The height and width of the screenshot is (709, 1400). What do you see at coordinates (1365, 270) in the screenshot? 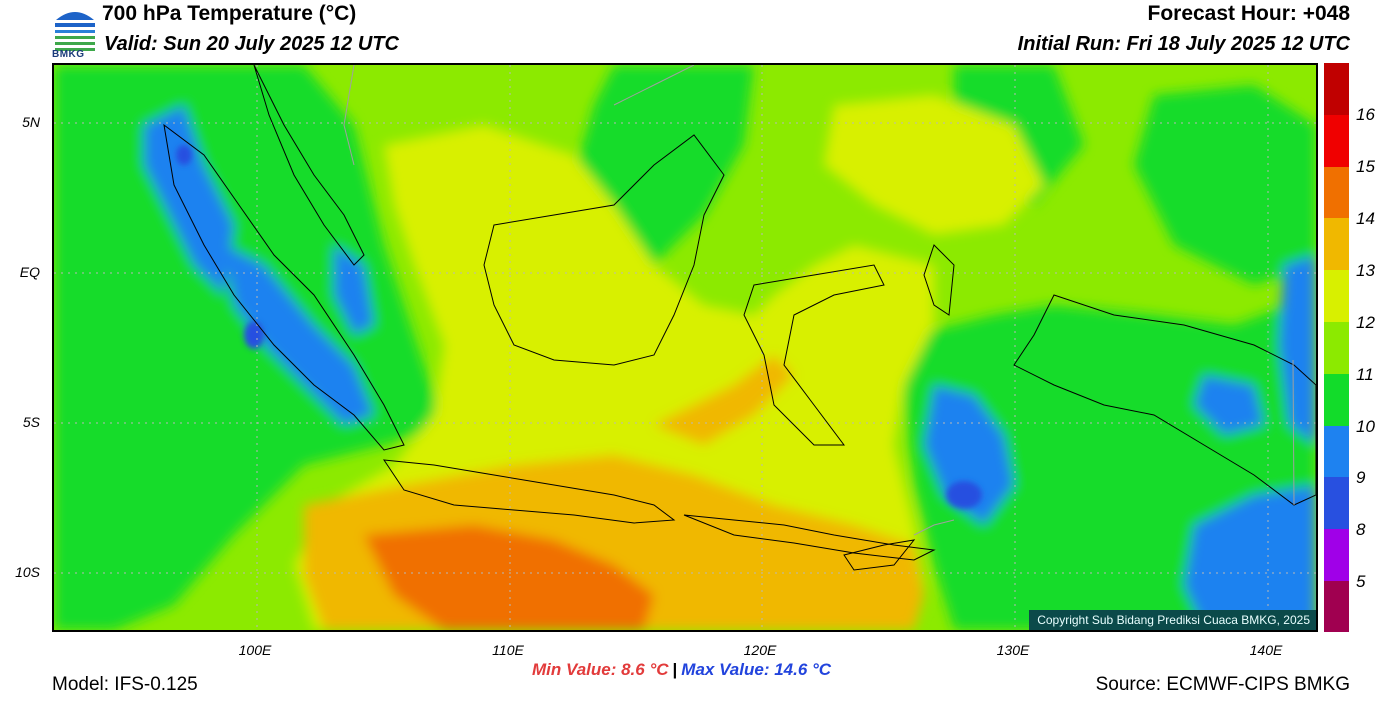
I see `colorbar-label: 13` at bounding box center [1365, 270].